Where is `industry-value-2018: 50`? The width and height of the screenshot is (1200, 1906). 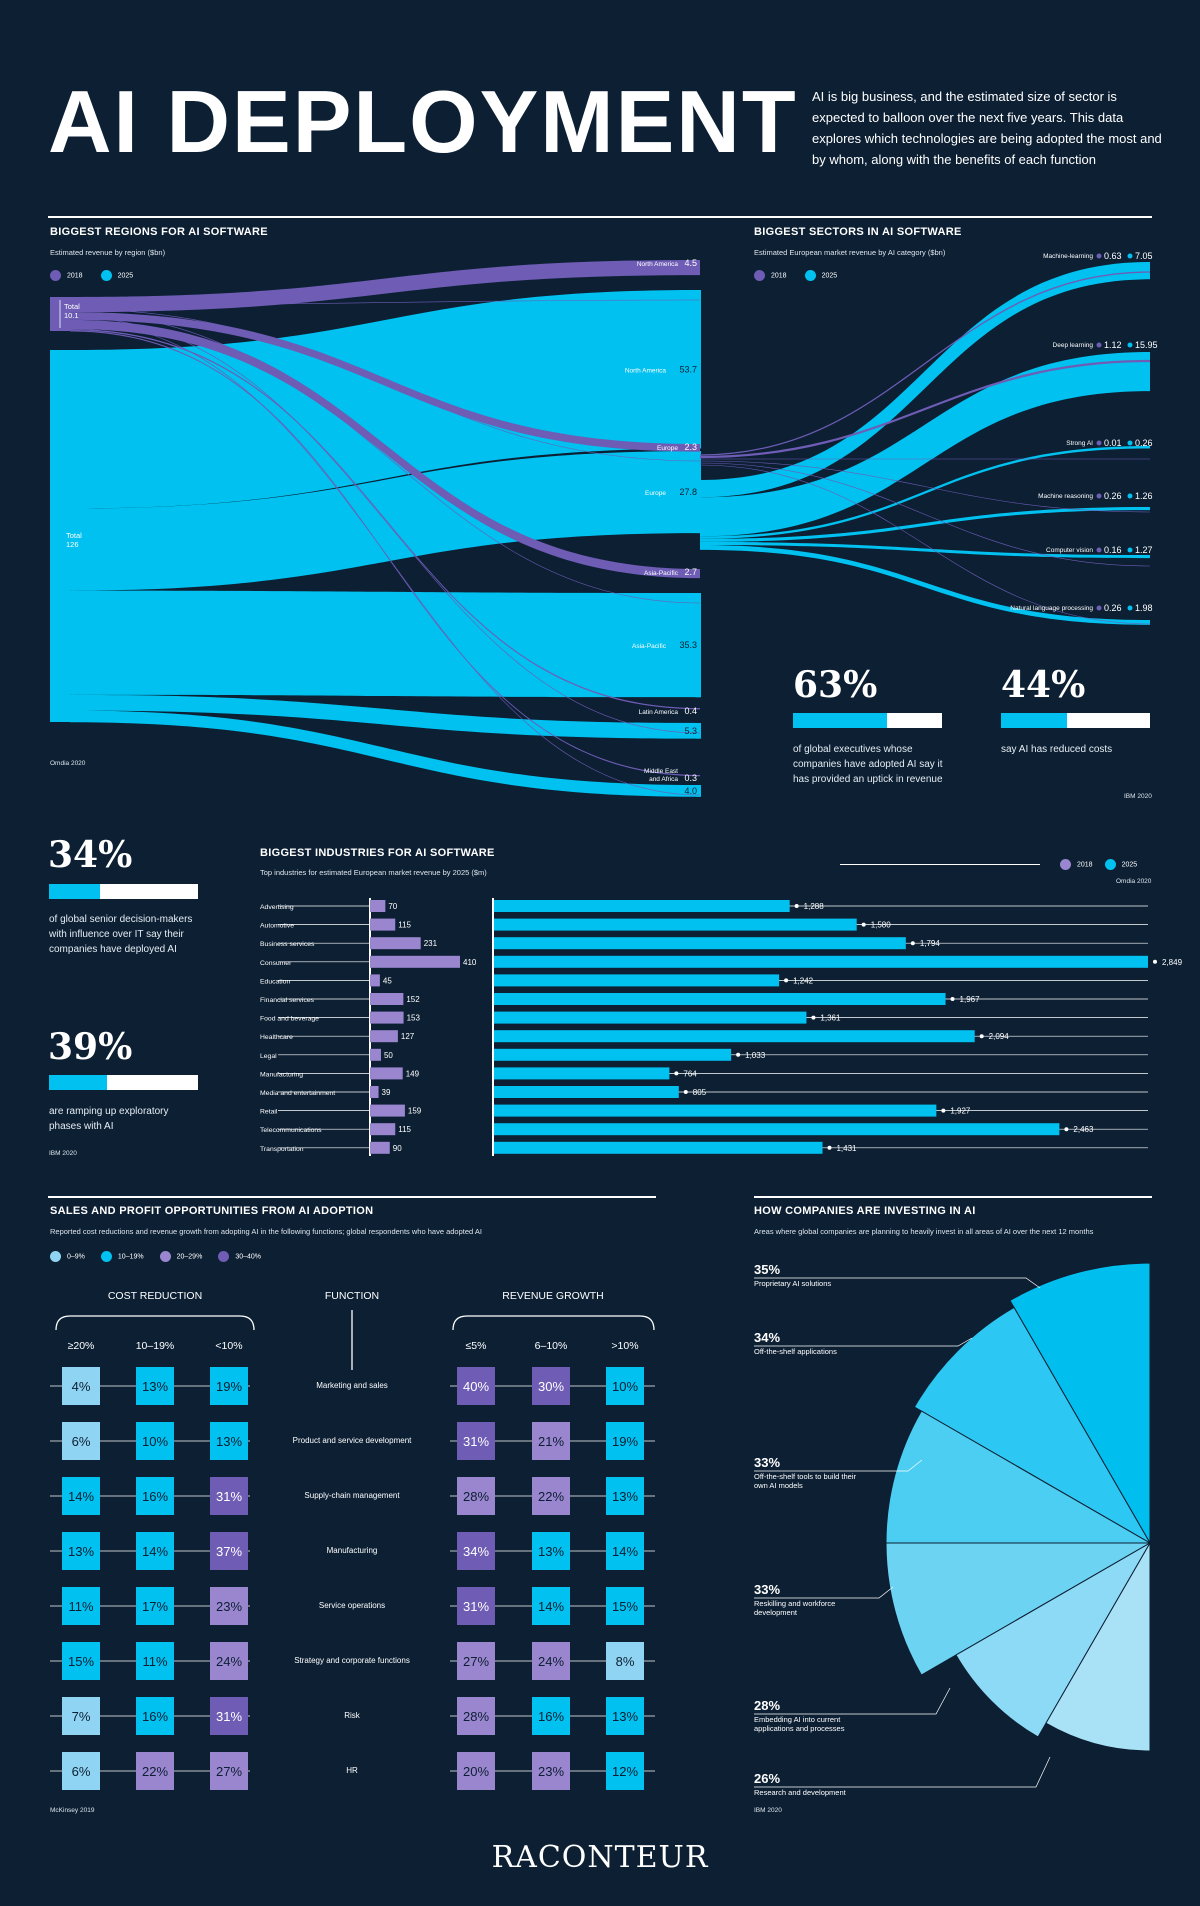
industry-value-2018: 50 is located at coordinates (388, 1055).